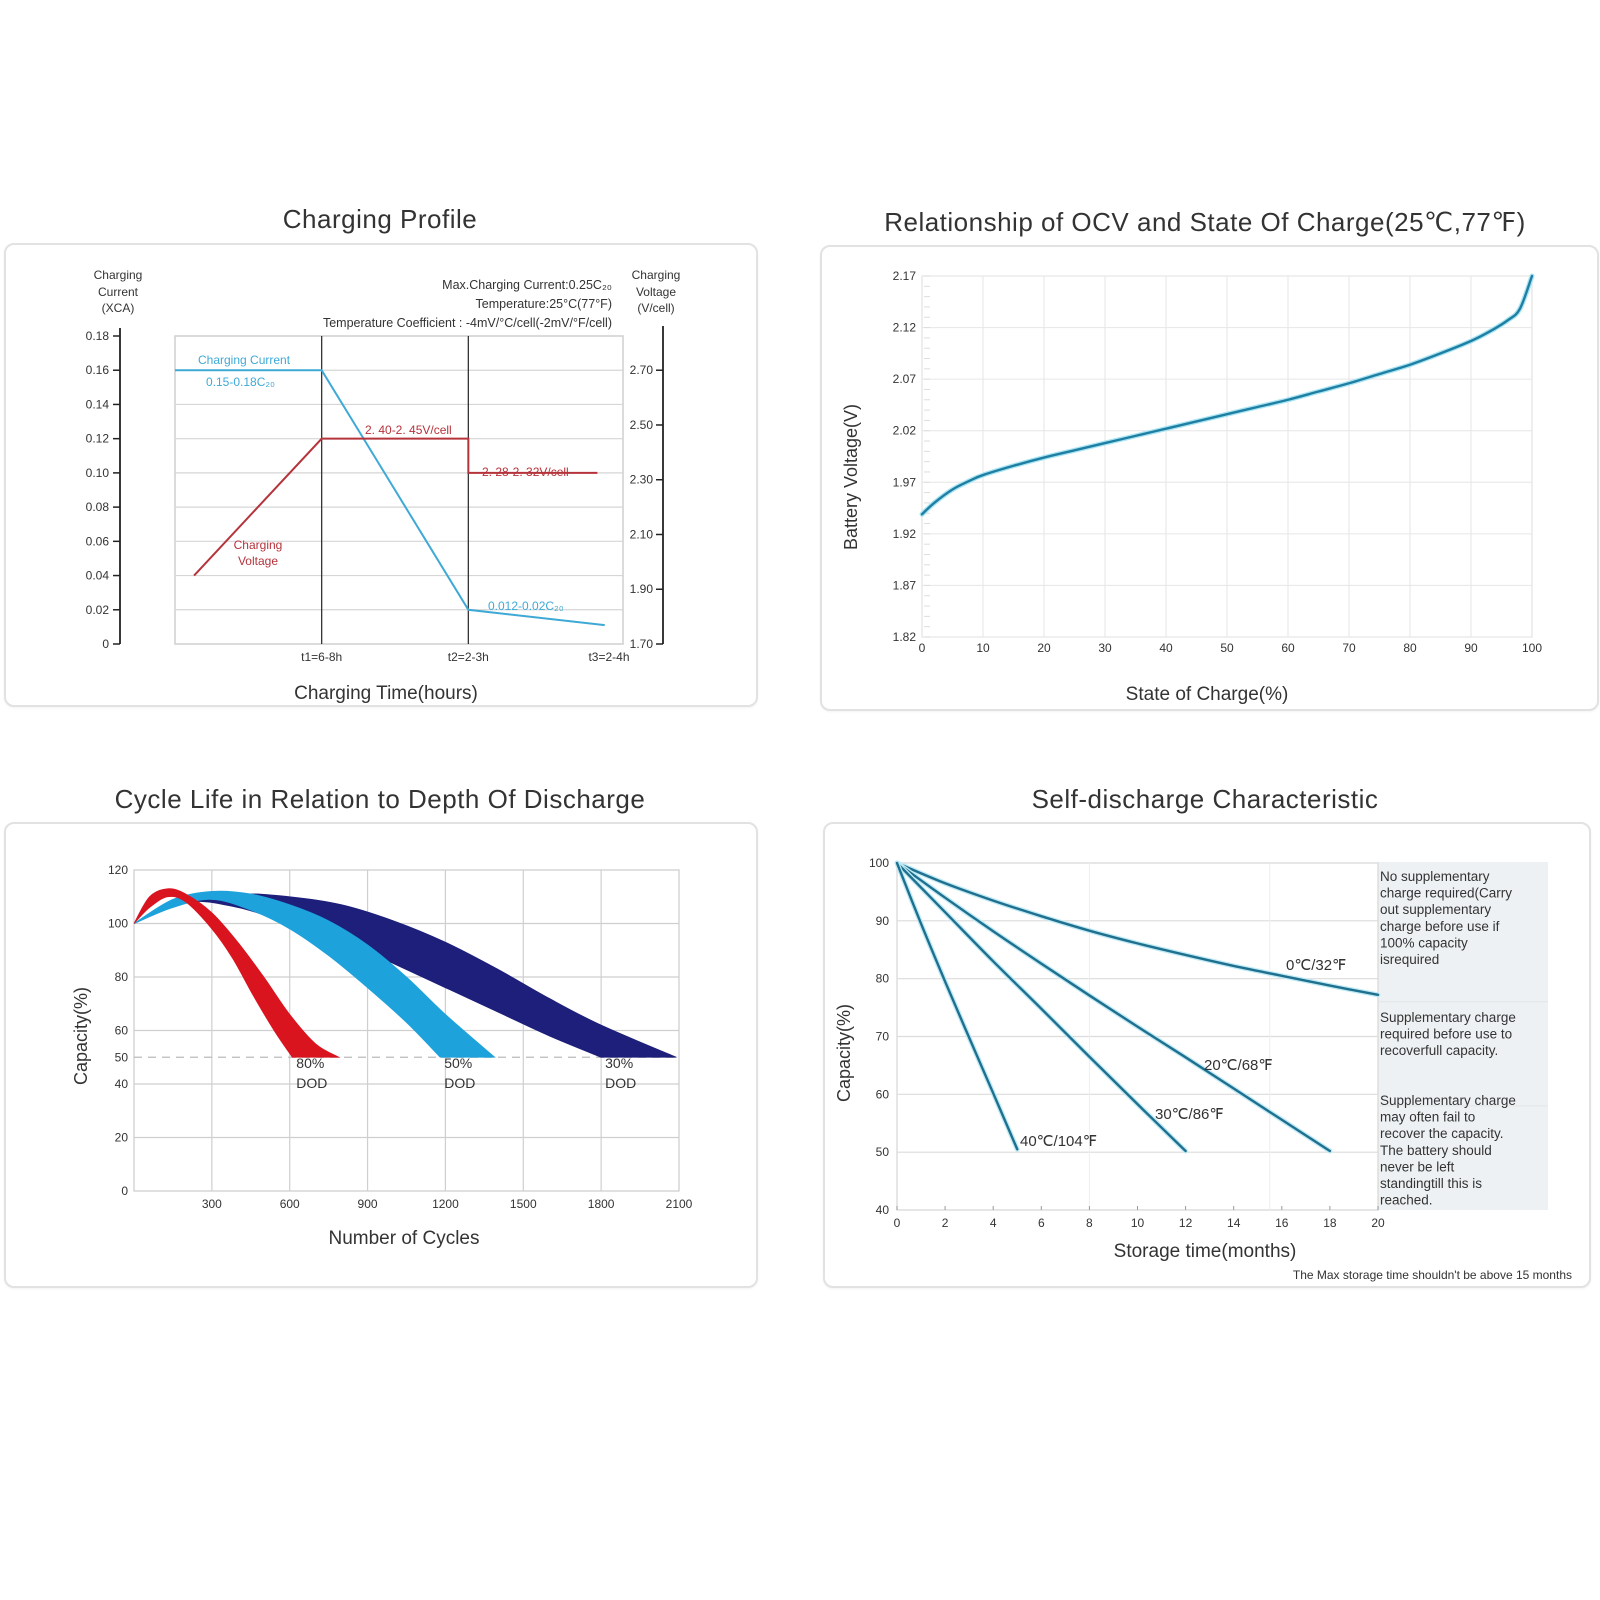 The width and height of the screenshot is (1600, 1600). Describe the element at coordinates (122, 1031) in the screenshot. I see `y-tick-label: 60` at that location.